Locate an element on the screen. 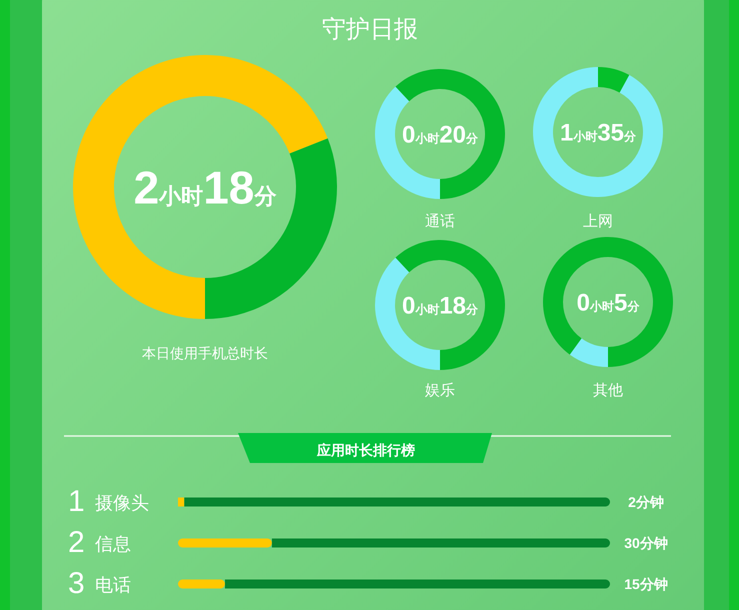 Image resolution: width=739 pixels, height=610 pixels. text: 其他 is located at coordinates (608, 390).